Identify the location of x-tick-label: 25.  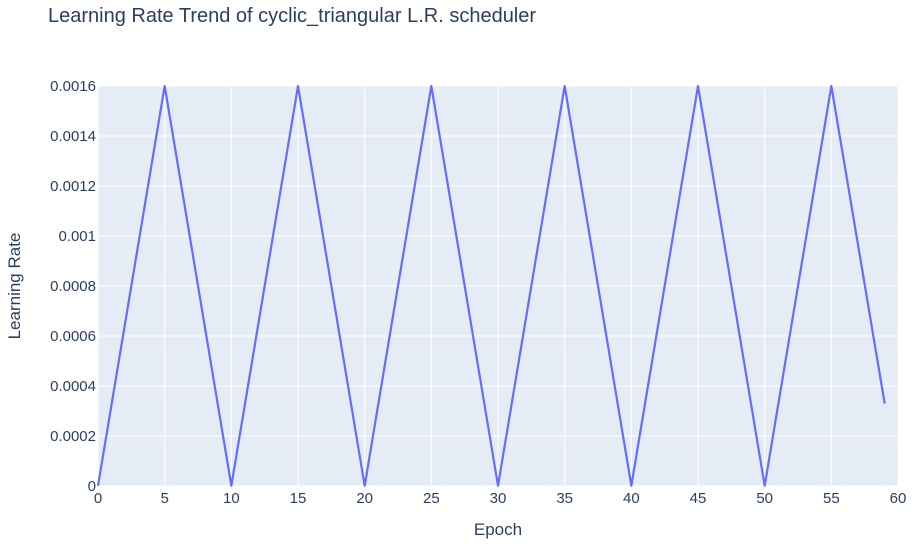
(431, 498).